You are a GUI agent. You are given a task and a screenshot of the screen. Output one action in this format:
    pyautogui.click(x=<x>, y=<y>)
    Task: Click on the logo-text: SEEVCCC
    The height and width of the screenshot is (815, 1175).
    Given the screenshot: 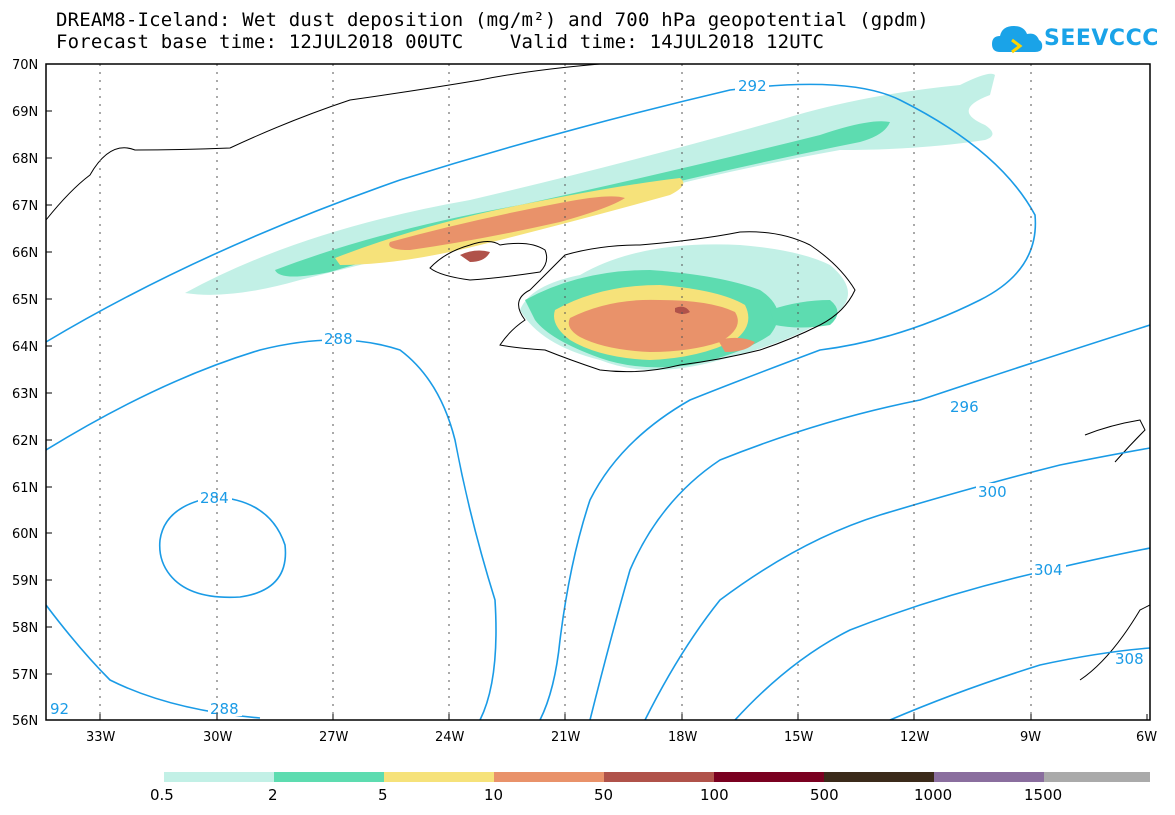 What is the action you would take?
    pyautogui.click(x=1101, y=38)
    